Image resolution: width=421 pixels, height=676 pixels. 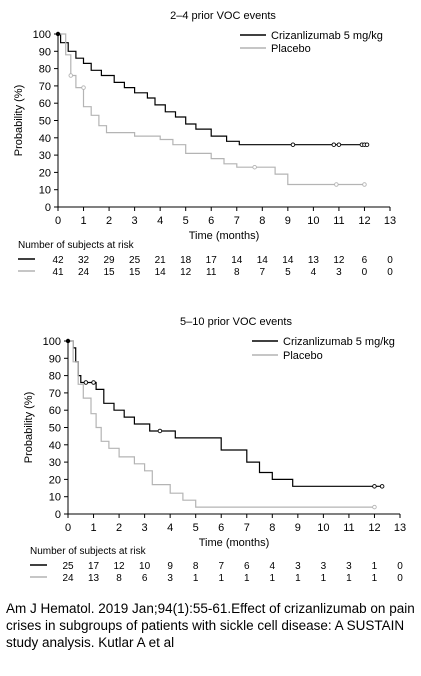 I want to click on chart2-y-tick-label: 20, so click(x=55, y=480).